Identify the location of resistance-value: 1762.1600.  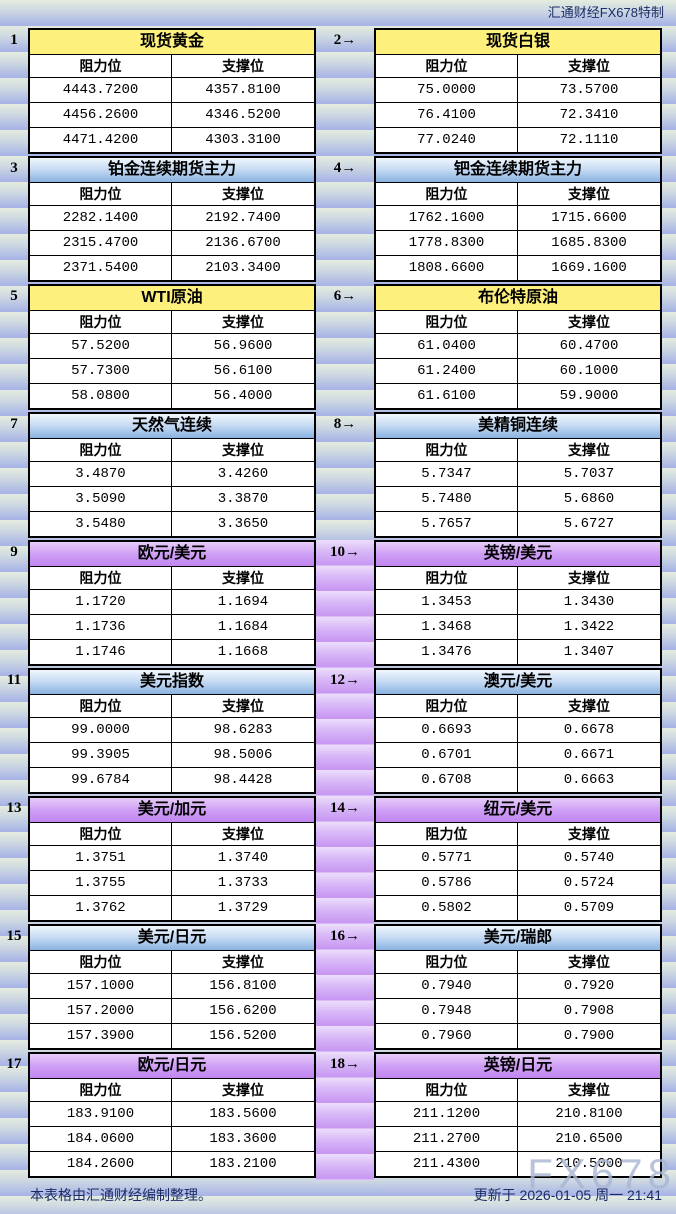
(447, 218).